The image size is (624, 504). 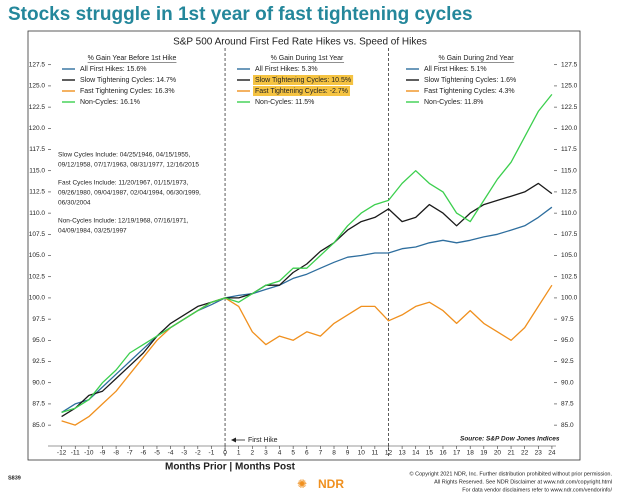 I want to click on note: 06/30/2004, so click(x=74, y=203).